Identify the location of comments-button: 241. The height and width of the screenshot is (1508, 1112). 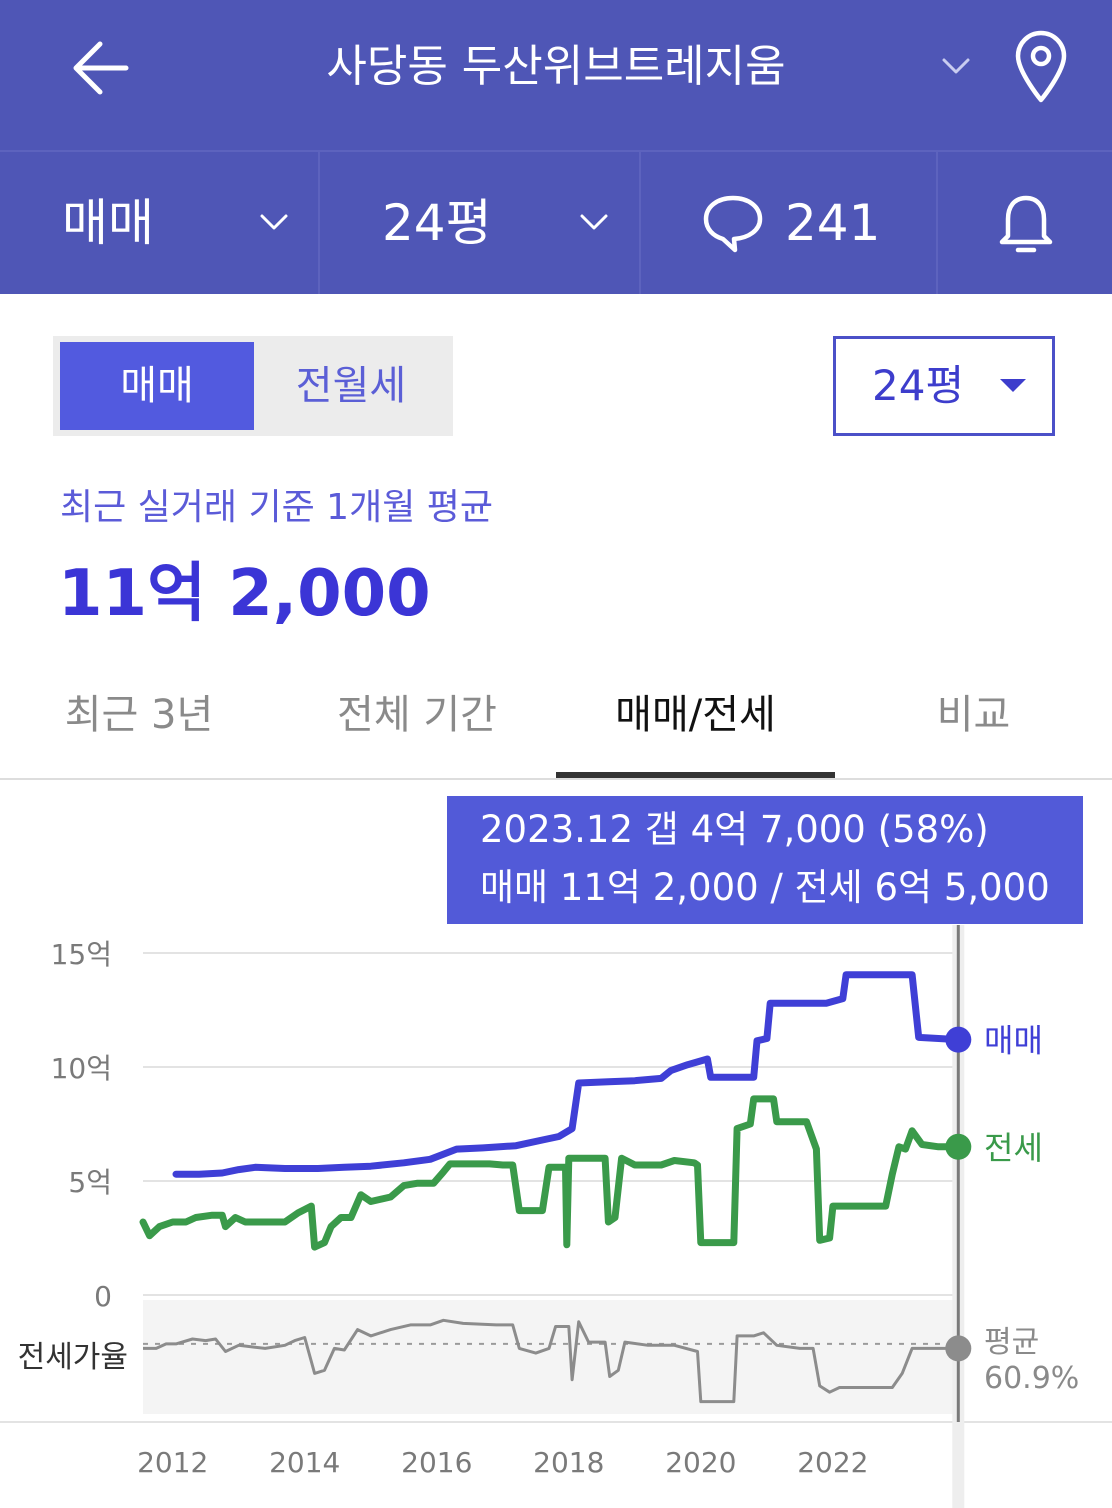
(789, 223).